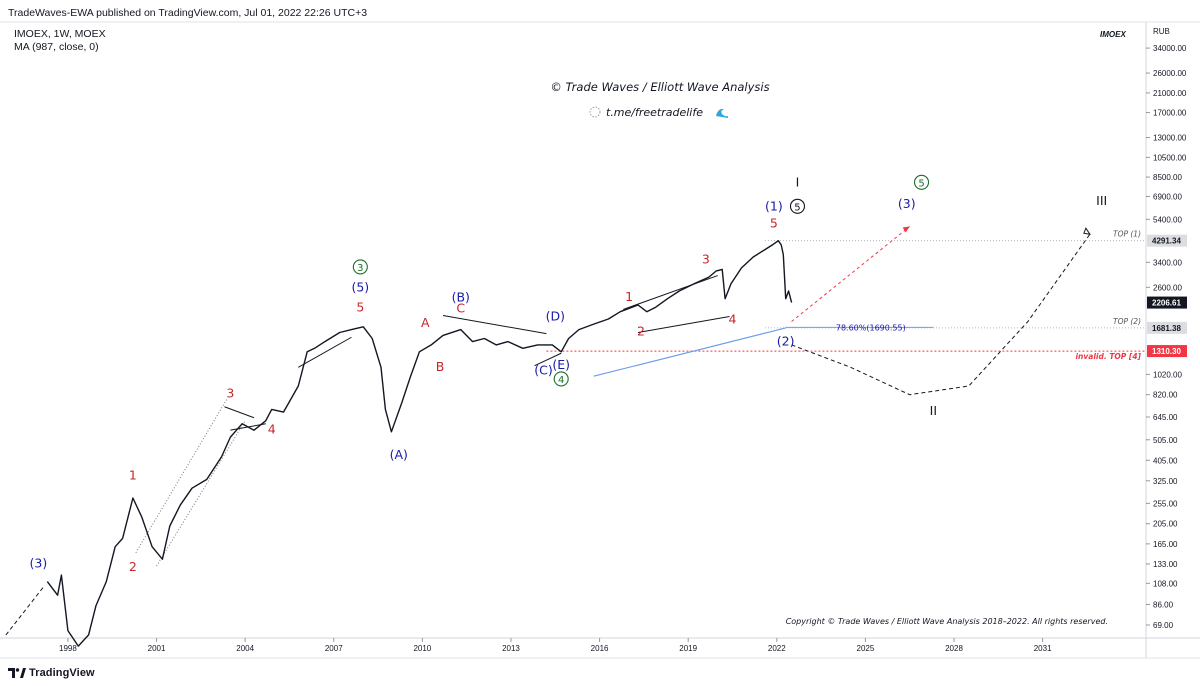  What do you see at coordinates (933, 410) in the screenshot?
I see `wave-label: II` at bounding box center [933, 410].